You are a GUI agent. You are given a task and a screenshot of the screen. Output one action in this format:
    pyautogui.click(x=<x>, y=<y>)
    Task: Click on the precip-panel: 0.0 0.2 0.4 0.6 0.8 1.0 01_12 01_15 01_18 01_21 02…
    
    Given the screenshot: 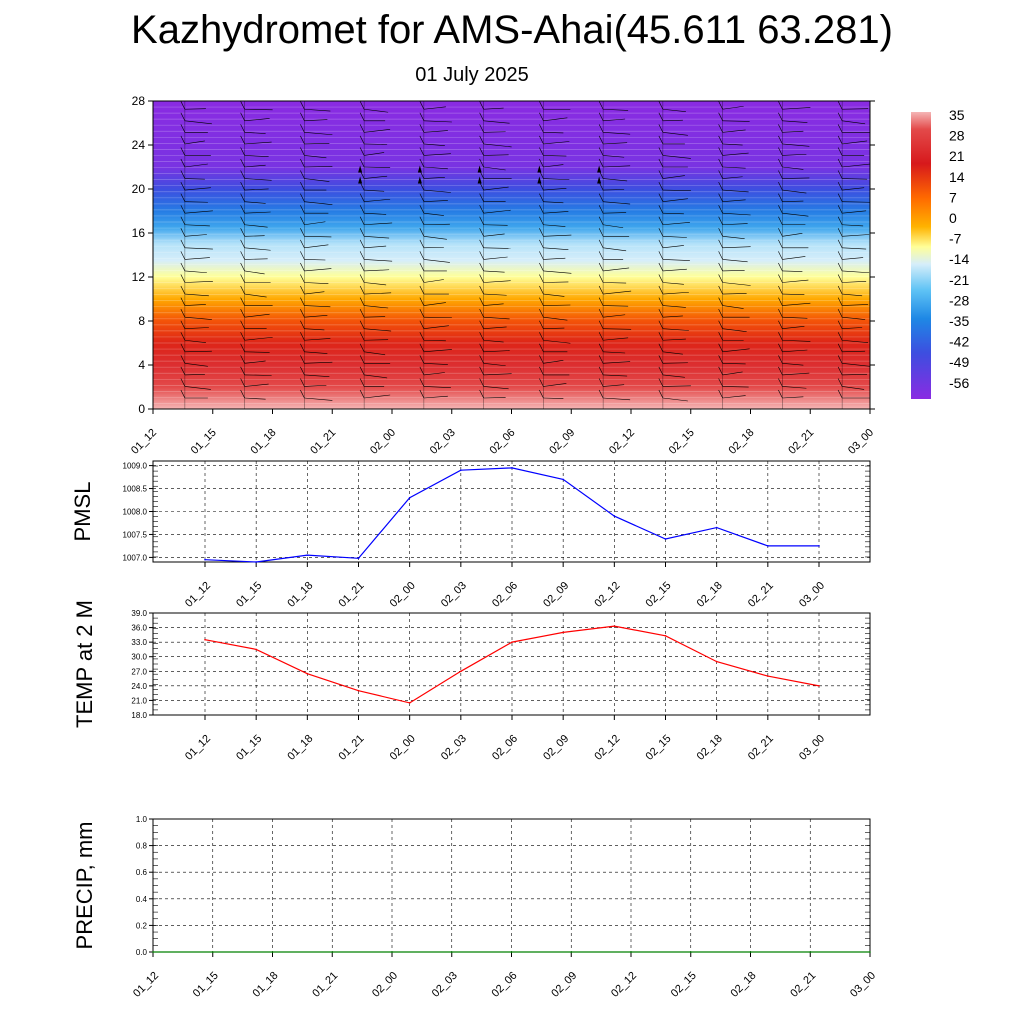 What is the action you would take?
    pyautogui.click(x=475, y=907)
    